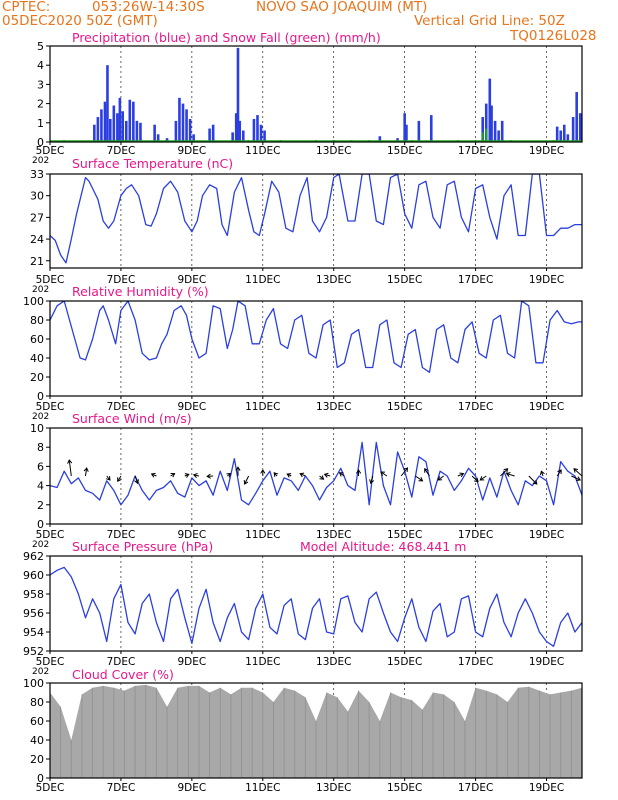 The image size is (618, 800). I want to click on header-coordinates: 053:26W-14:30S, so click(148, 7).